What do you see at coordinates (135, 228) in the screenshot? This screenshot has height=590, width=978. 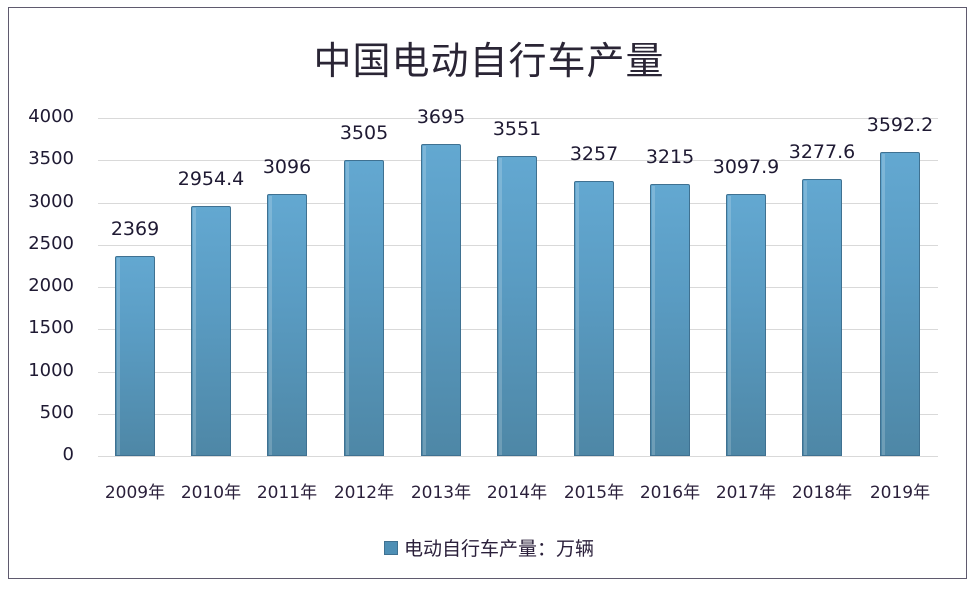 I see `data-label: 2369` at bounding box center [135, 228].